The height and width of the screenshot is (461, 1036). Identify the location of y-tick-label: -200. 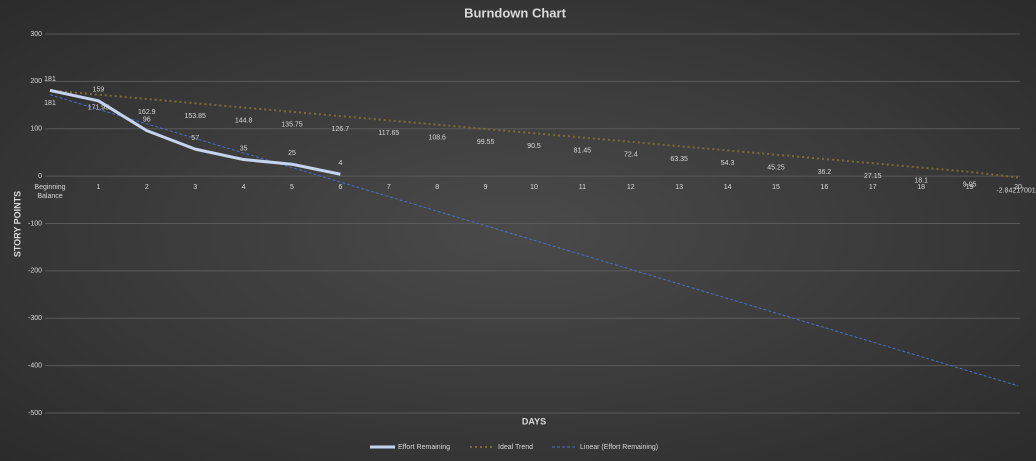
(35, 271).